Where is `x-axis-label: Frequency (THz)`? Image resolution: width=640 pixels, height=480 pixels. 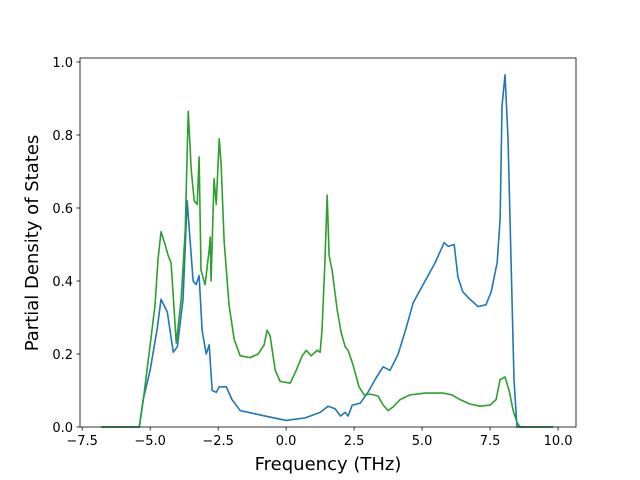 x-axis-label: Frequency (THz) is located at coordinates (328, 464).